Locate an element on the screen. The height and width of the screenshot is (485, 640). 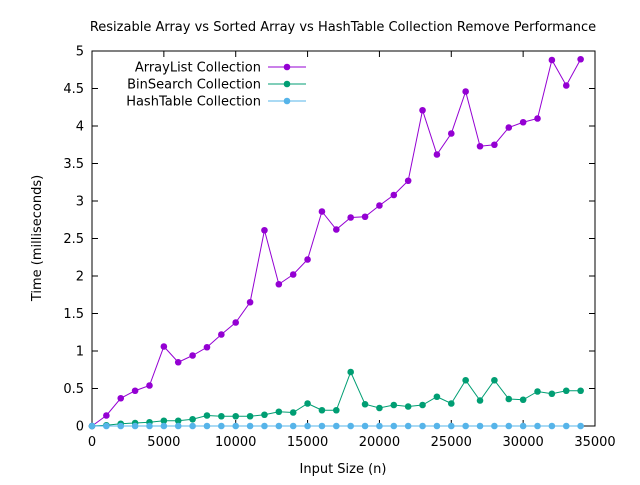
x-tick-label: 0 is located at coordinates (92, 442).